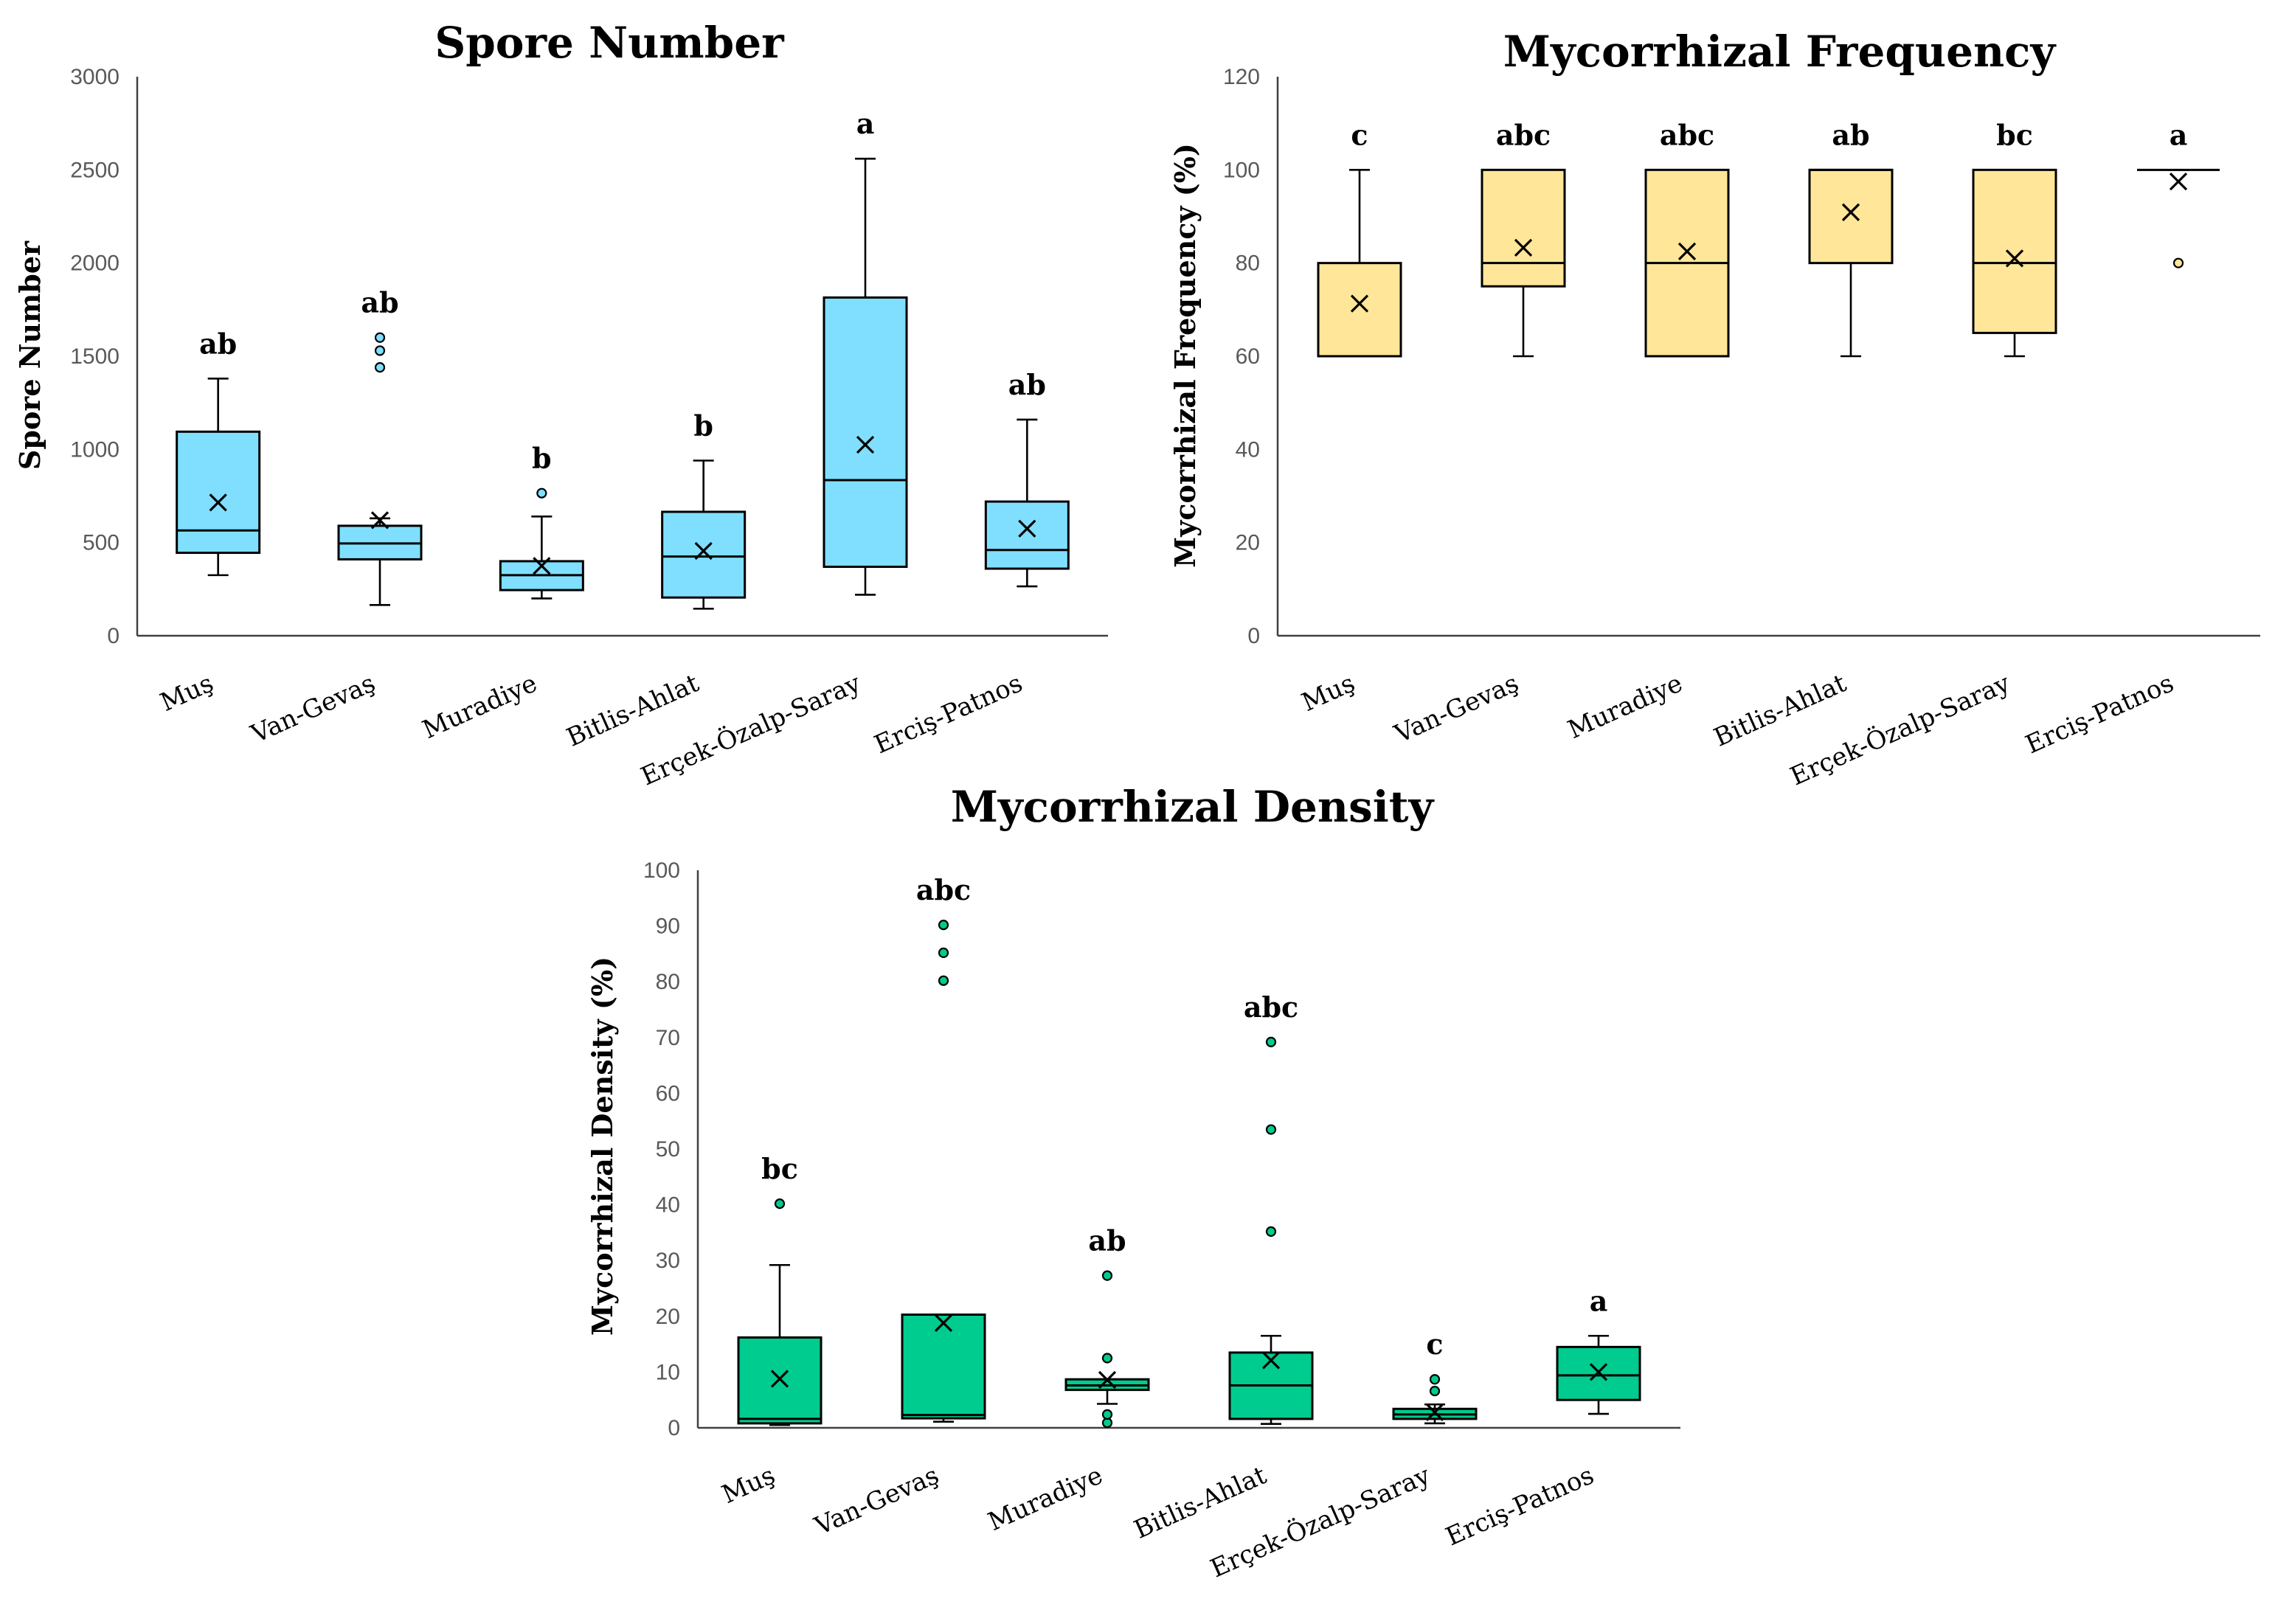 Image resolution: width=2275 pixels, height=1624 pixels. What do you see at coordinates (95, 450) in the screenshot?
I see `y-tick-label: 1000` at bounding box center [95, 450].